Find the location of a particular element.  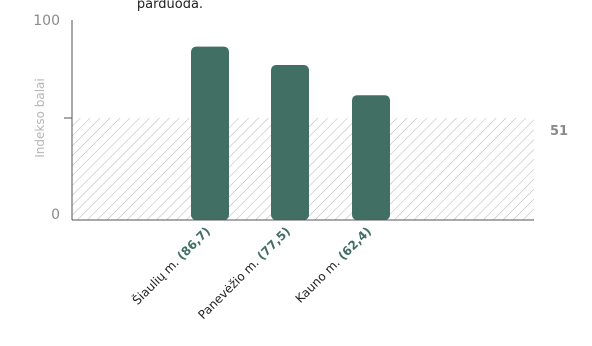

chart-title-fragment: parduoda. is located at coordinates (170, 6).